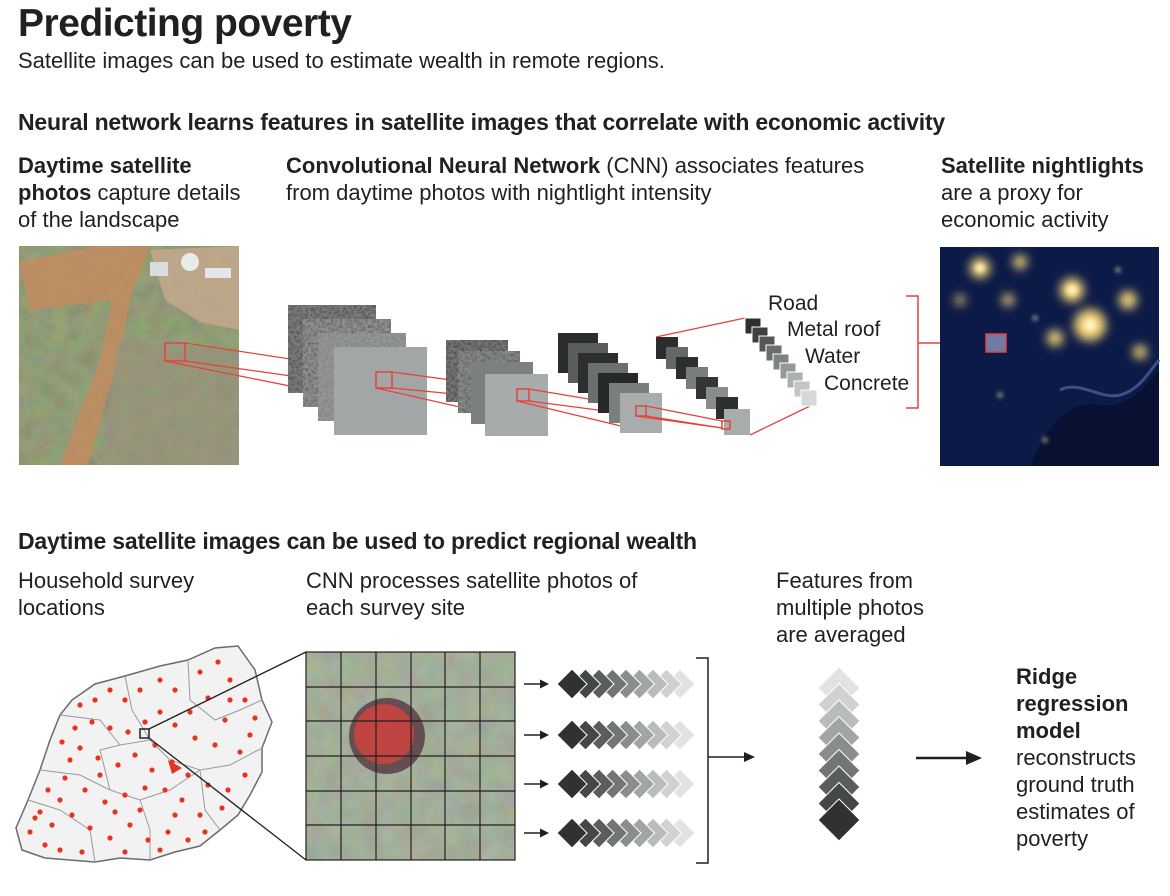 The image size is (1170, 896). I want to click on survey-caption: Household survey locations, so click(106, 594).